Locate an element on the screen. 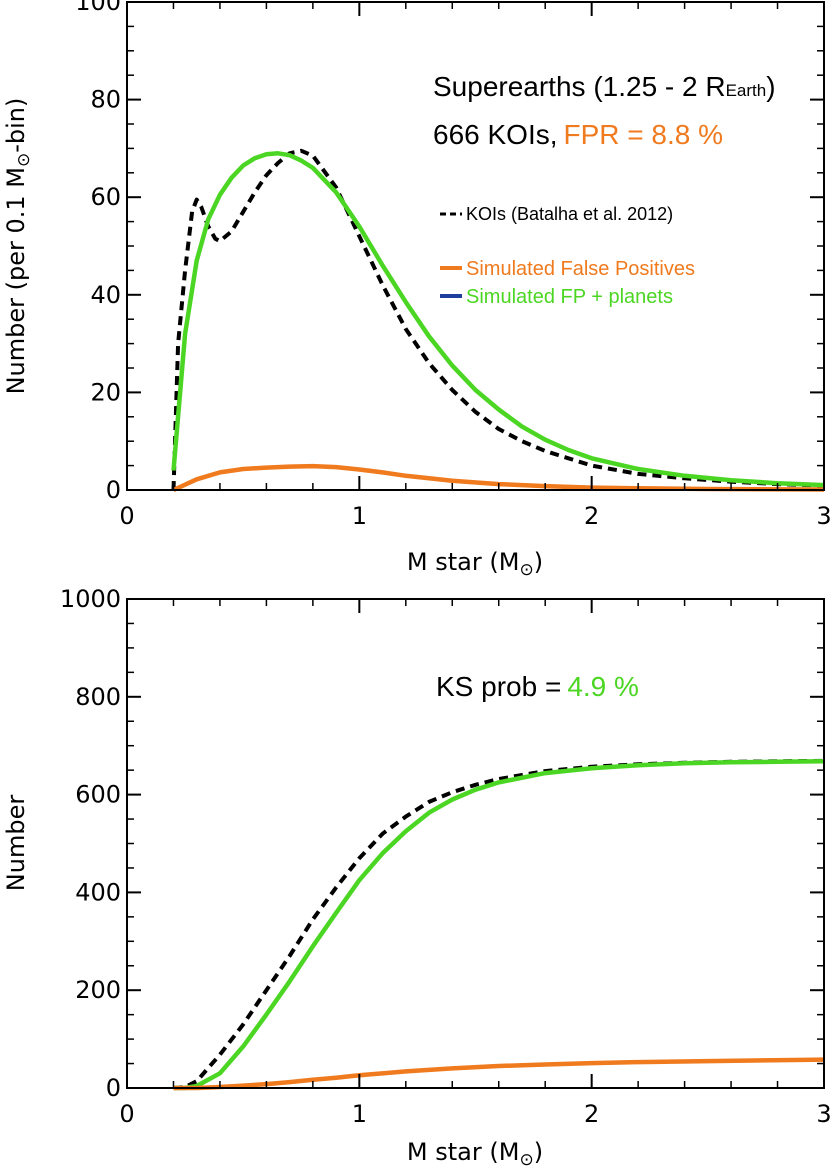  bottom-y-tick-label: 800 is located at coordinates (98, 697).